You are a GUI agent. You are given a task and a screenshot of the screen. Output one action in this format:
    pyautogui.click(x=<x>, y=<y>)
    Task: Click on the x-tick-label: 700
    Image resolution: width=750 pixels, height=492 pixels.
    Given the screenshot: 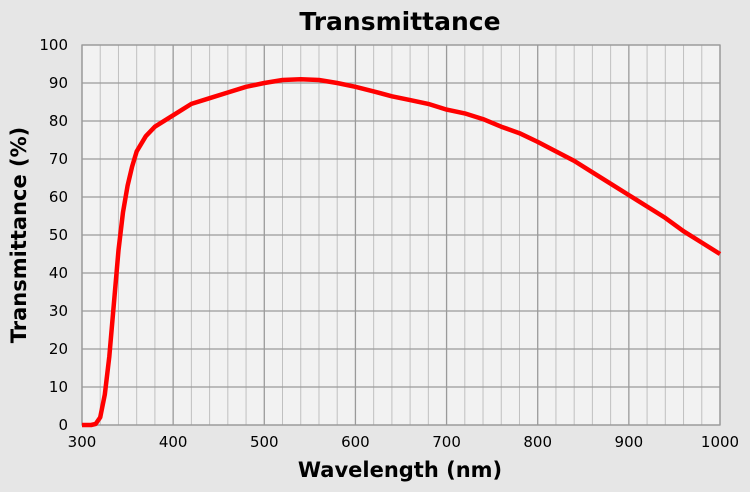 What is the action you would take?
    pyautogui.click(x=446, y=442)
    